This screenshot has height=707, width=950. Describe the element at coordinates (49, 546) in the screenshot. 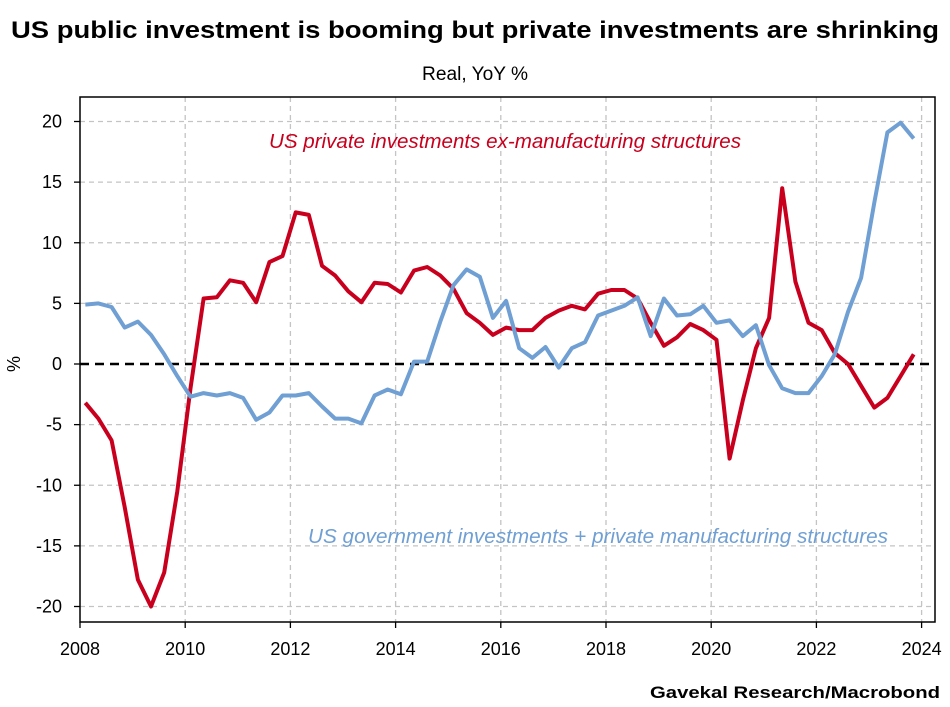

I see `y-tick-label: -15` at that location.